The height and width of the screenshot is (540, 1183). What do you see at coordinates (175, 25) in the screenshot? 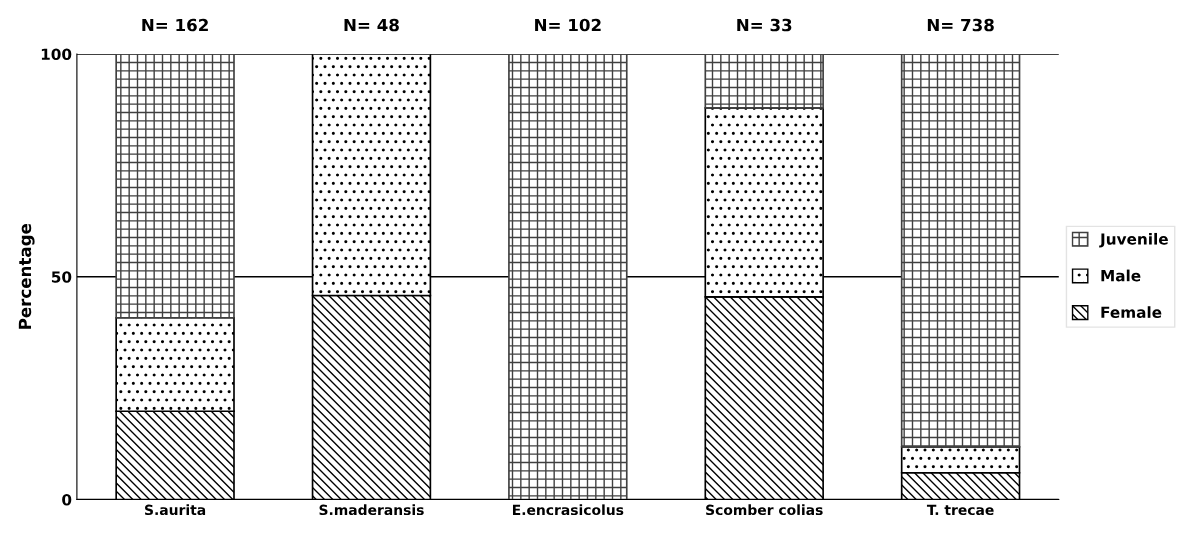
I see `annotation: N= 162` at bounding box center [175, 25].